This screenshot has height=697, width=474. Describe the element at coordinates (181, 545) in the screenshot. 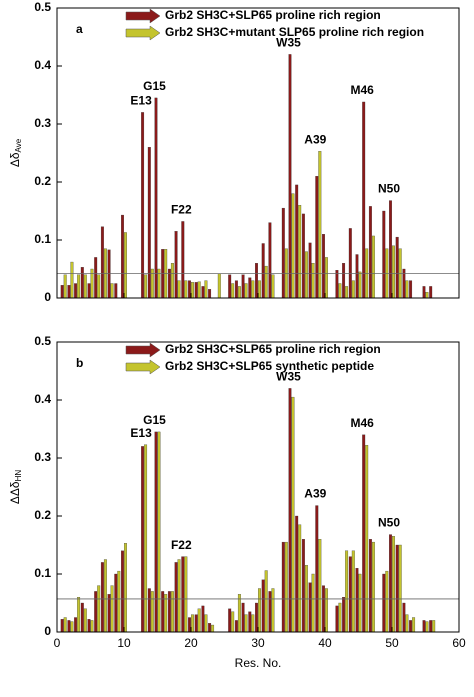

I see `annotation: F22` at that location.